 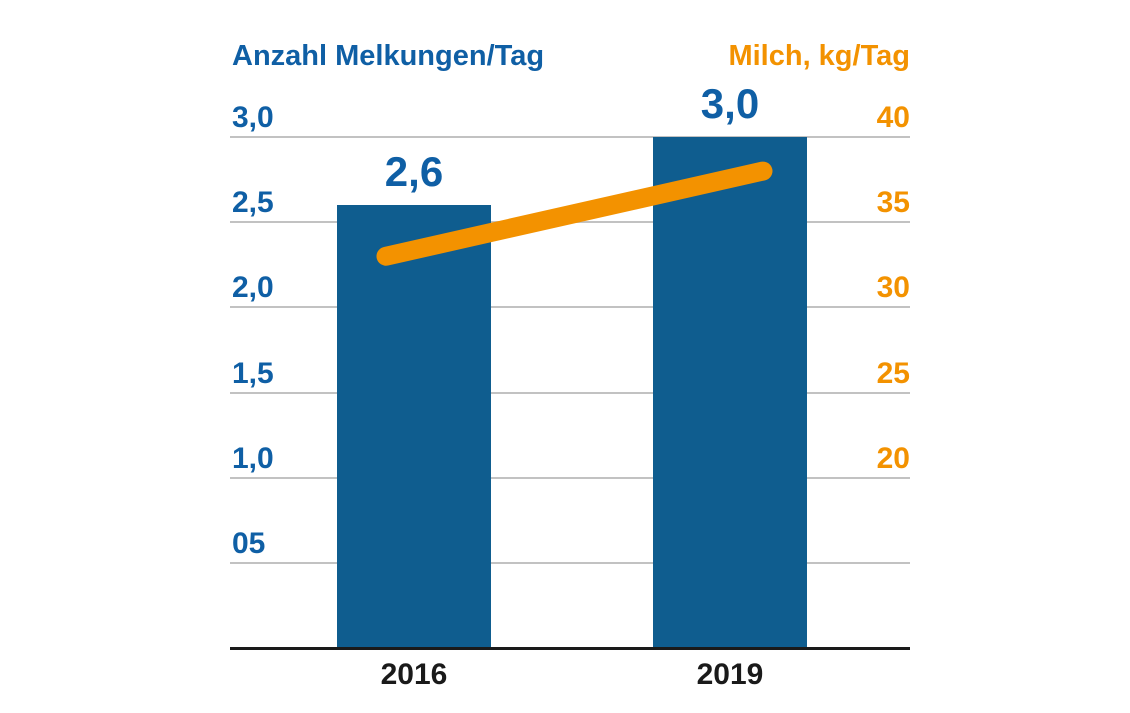 I want to click on left-axis-tick-label: 1,0, so click(x=253, y=458).